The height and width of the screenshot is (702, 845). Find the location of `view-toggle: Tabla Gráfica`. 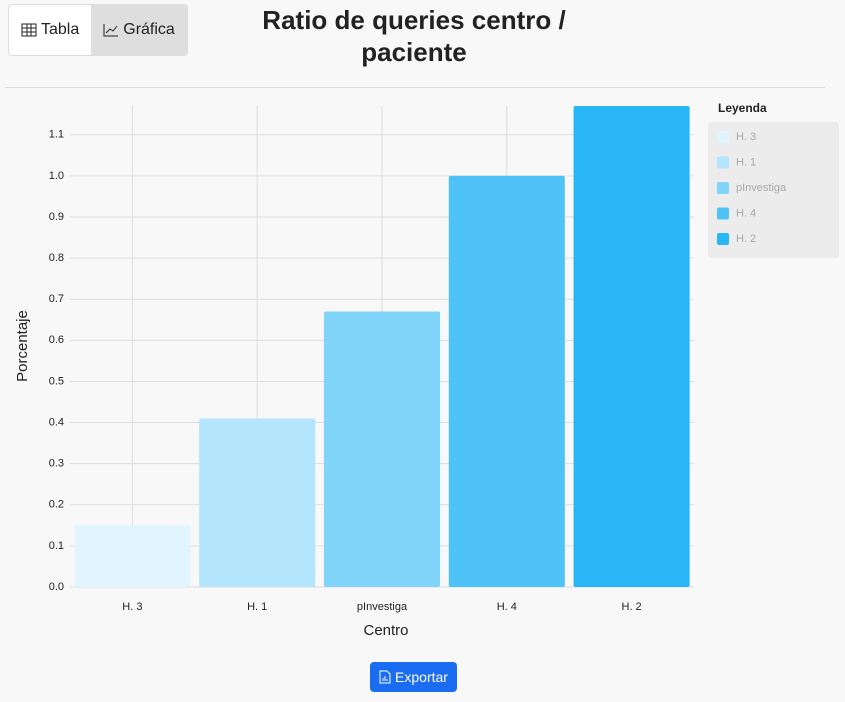

view-toggle: Tabla Gráfica is located at coordinates (98, 30).